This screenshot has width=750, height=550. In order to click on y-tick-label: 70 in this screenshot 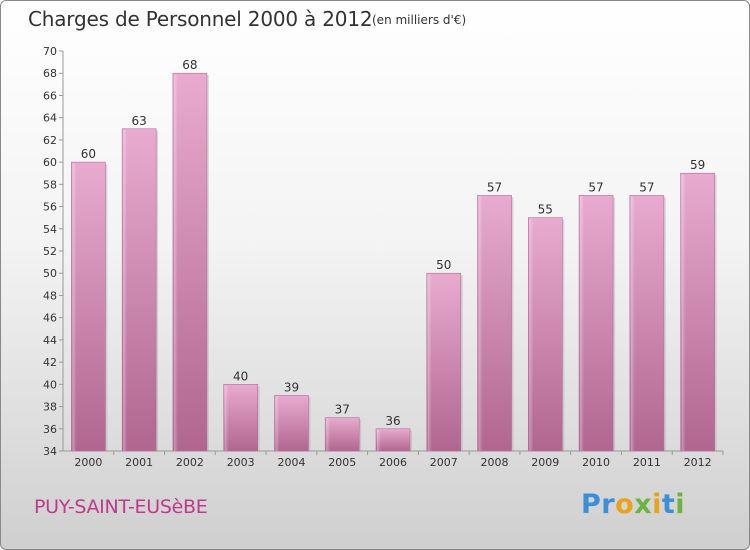, I will do `click(50, 51)`.